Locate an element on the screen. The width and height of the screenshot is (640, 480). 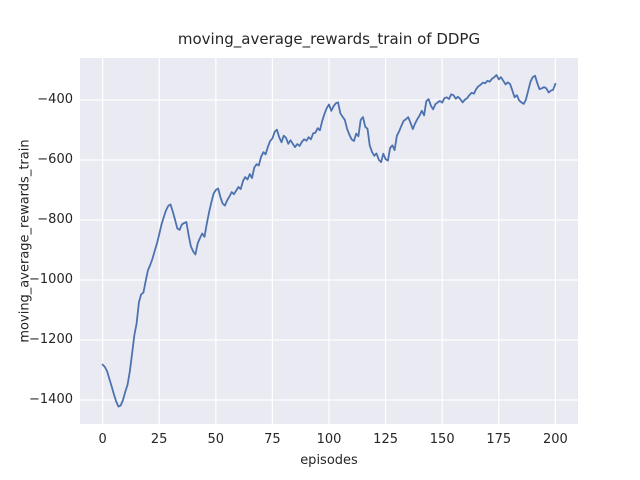
x-axis-label: episodes is located at coordinates (329, 460).